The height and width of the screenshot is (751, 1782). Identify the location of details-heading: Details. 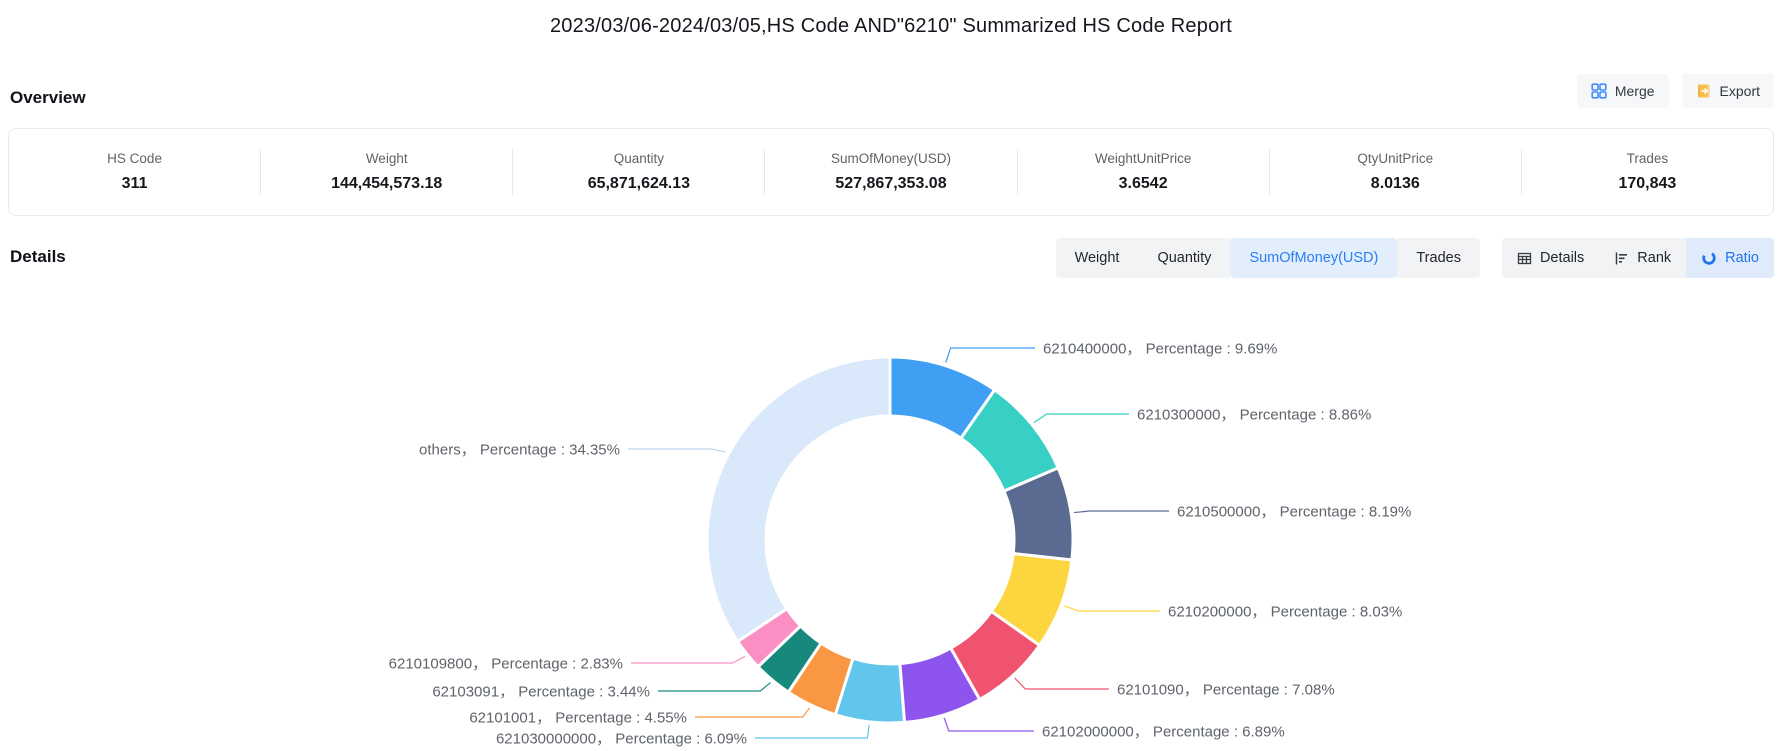
(38, 256).